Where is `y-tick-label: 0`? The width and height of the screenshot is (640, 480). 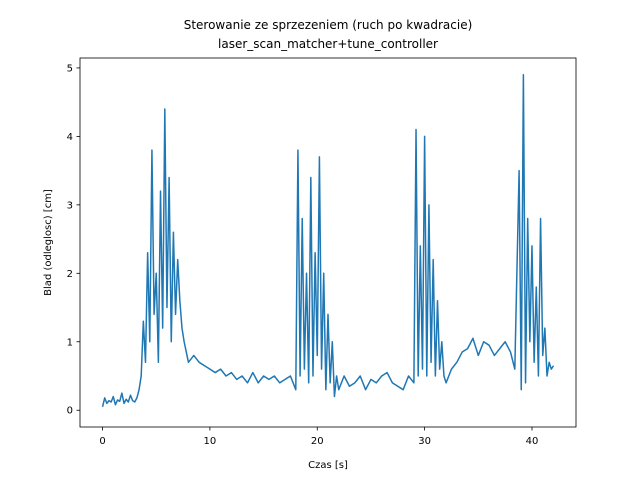 y-tick-label: 0 is located at coordinates (70, 411).